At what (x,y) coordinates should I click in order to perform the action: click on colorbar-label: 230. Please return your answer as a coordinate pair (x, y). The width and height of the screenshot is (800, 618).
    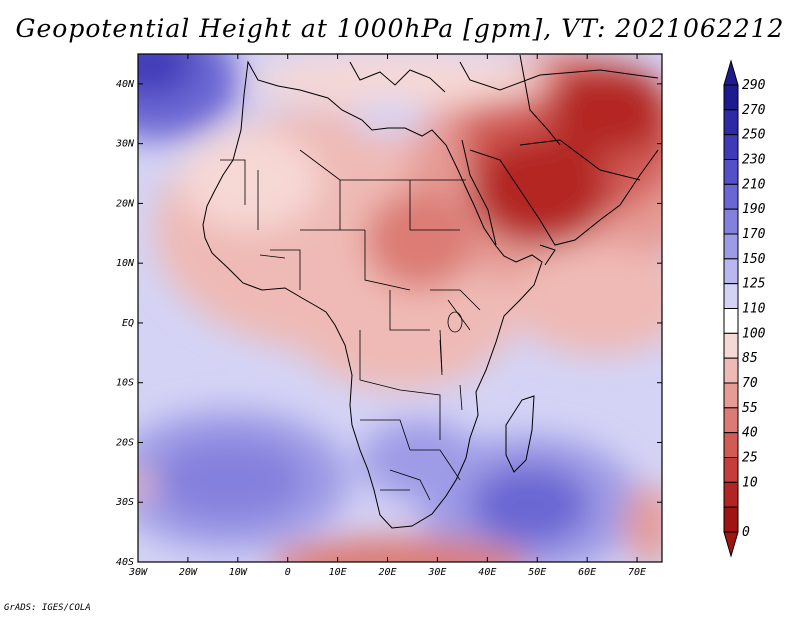
    Looking at the image, I should click on (754, 160).